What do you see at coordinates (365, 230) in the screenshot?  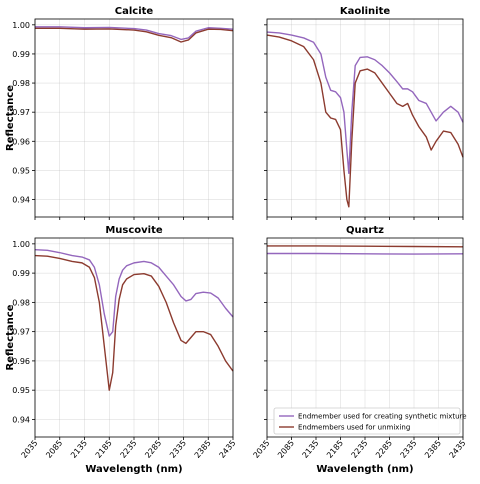 I see `panel-title: Quartz` at bounding box center [365, 230].